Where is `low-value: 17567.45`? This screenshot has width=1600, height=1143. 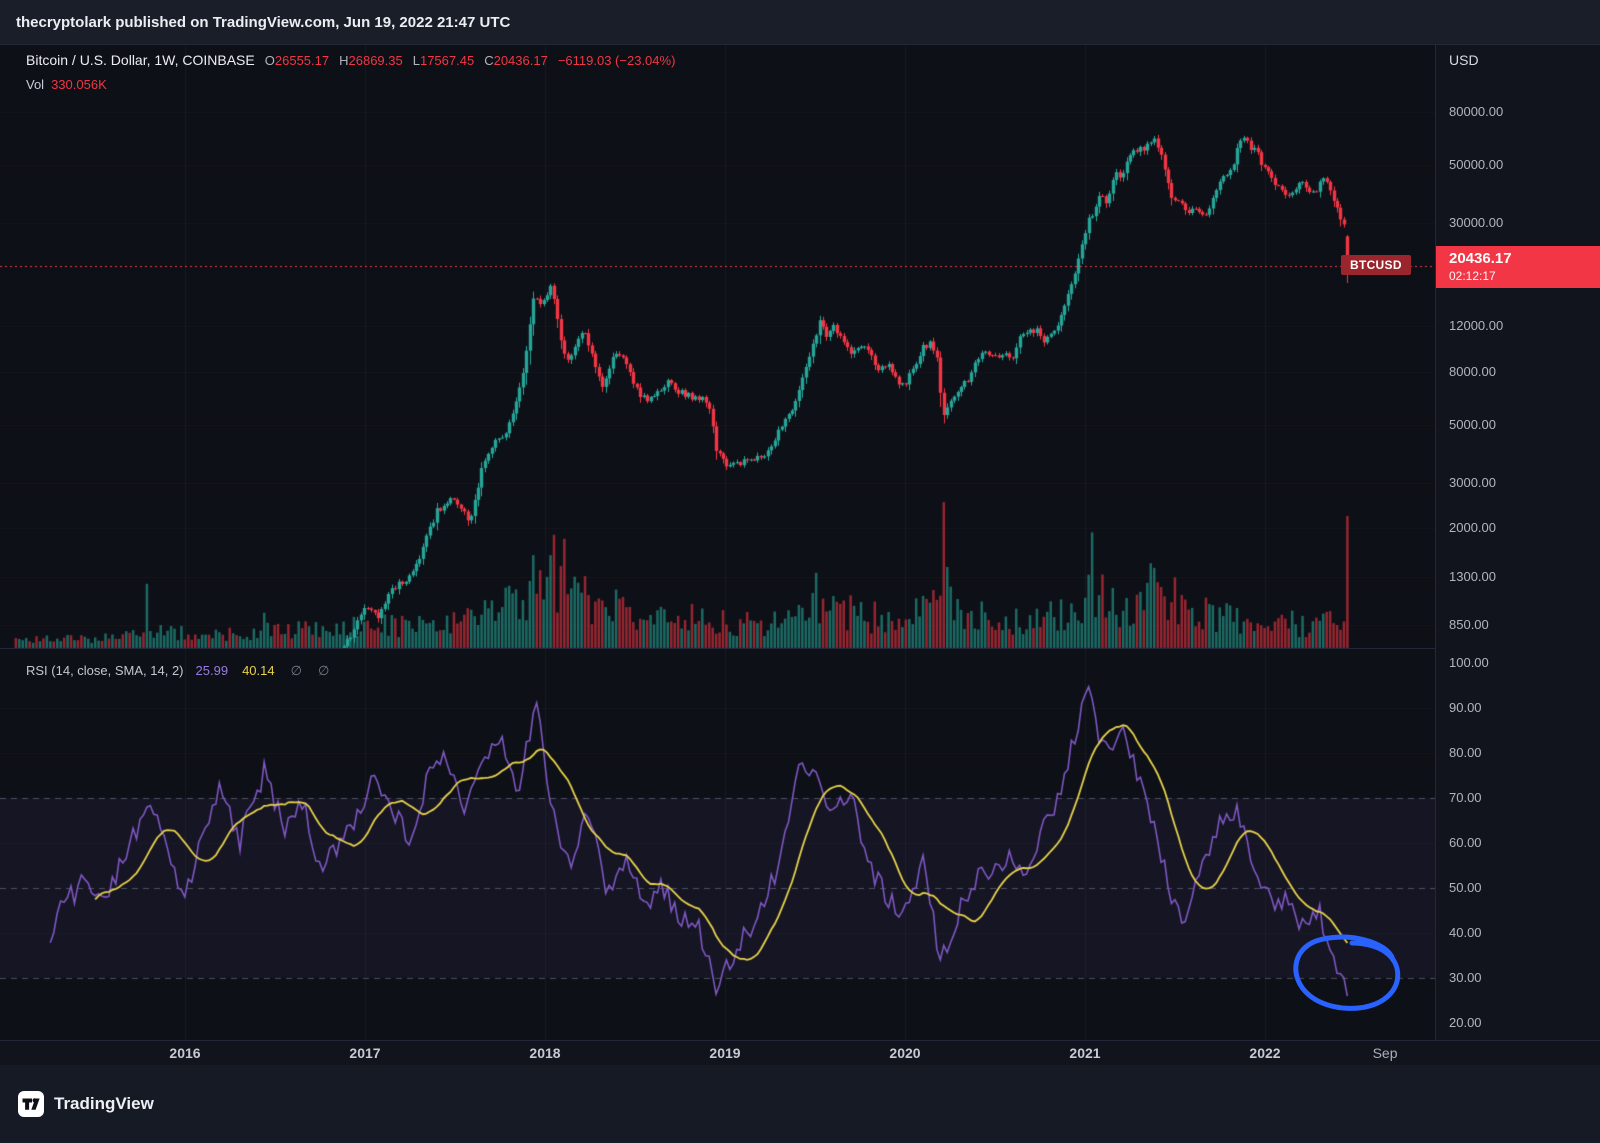
low-value: 17567.45 is located at coordinates (447, 60).